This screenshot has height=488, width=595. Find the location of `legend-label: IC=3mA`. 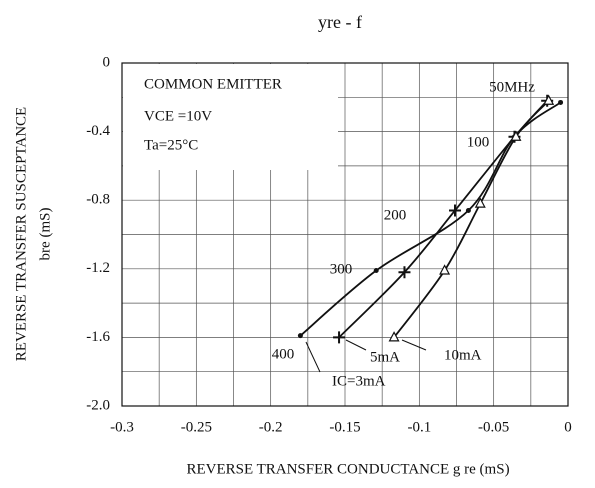

legend-label: IC=3mA is located at coordinates (359, 381).